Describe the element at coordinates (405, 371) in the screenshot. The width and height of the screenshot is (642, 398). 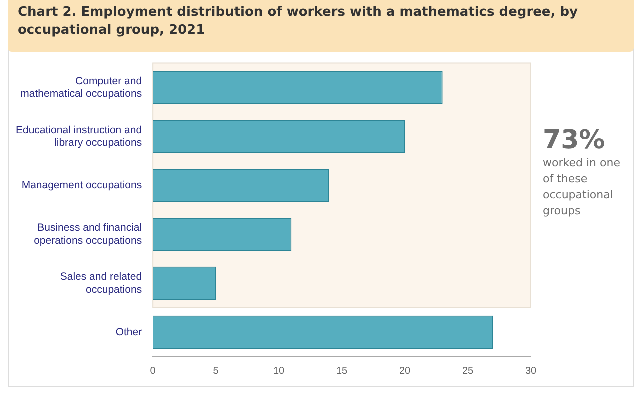
I see `x-tick-label: 20` at that location.